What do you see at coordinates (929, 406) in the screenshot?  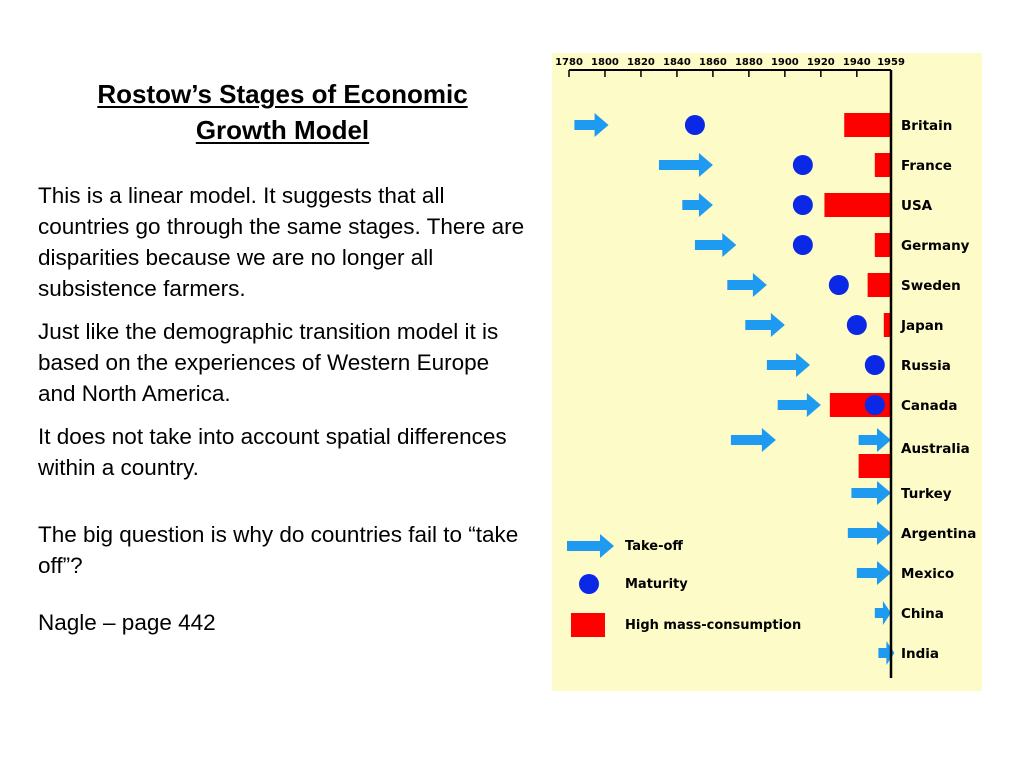 I see `country-label-canada: Canada` at bounding box center [929, 406].